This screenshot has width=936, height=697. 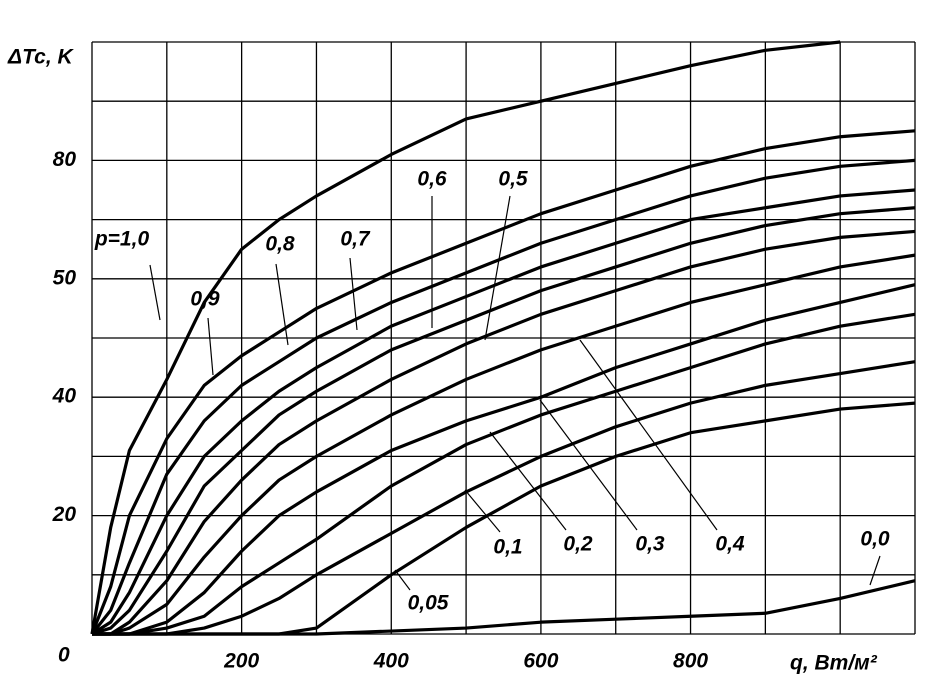 What do you see at coordinates (391, 661) in the screenshot?
I see `x-tick-label: 400` at bounding box center [391, 661].